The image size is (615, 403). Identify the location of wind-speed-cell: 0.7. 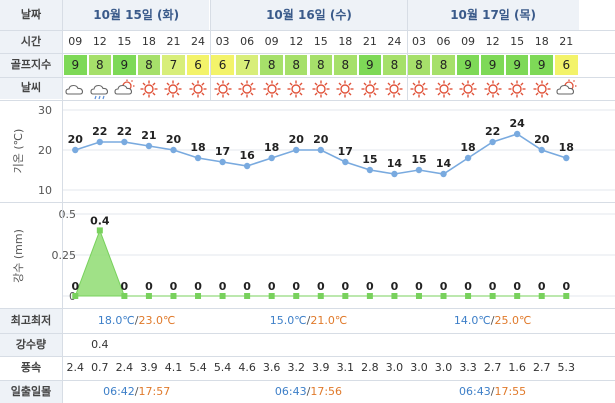
(100, 367).